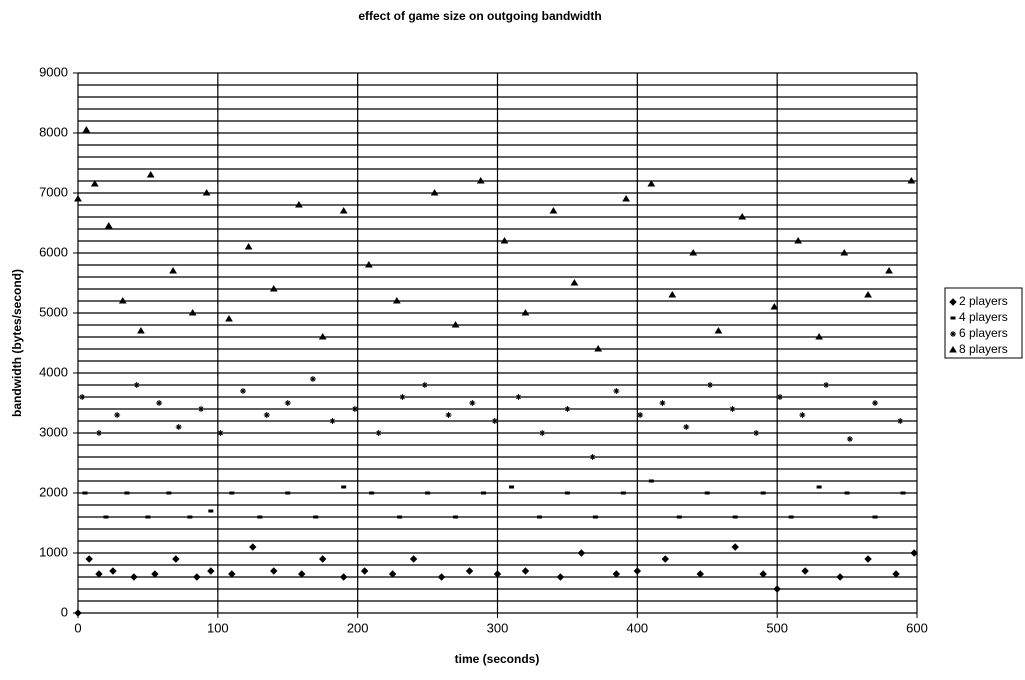 The width and height of the screenshot is (1025, 680). I want to click on legend-label: 4 players, so click(983, 317).